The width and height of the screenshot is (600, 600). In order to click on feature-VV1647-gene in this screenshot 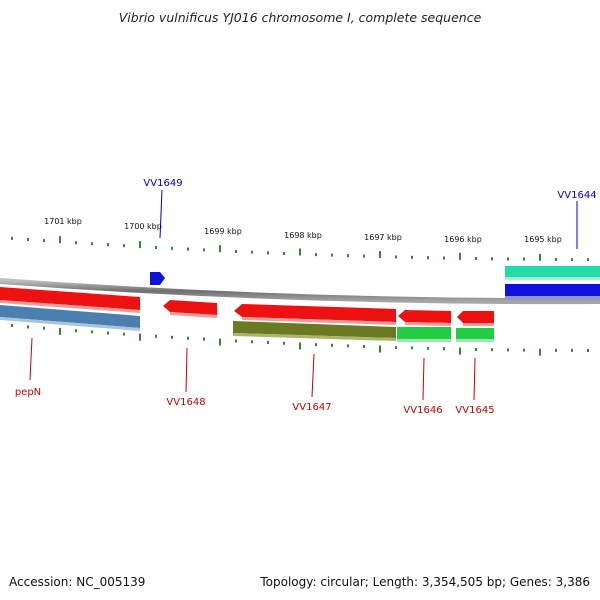, I will do `click(315, 314)`.